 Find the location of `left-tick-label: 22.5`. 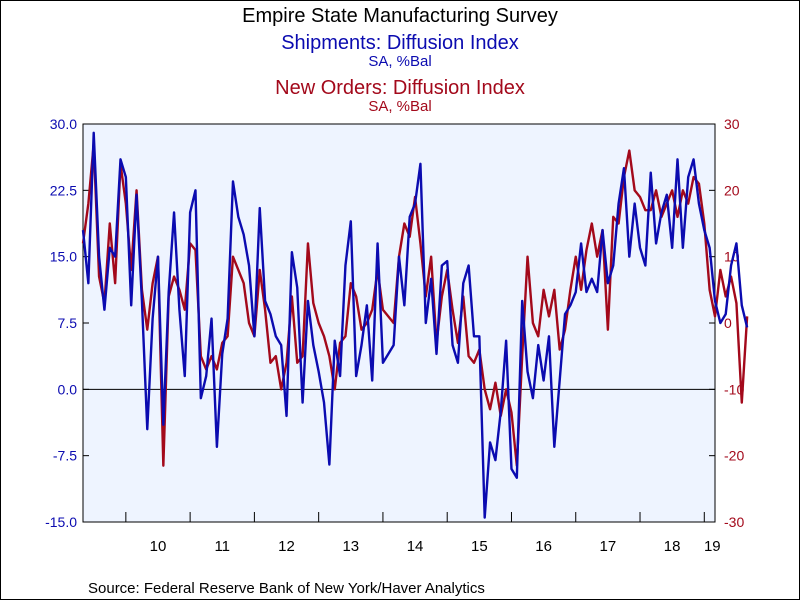

left-tick-label: 22.5 is located at coordinates (63, 190).